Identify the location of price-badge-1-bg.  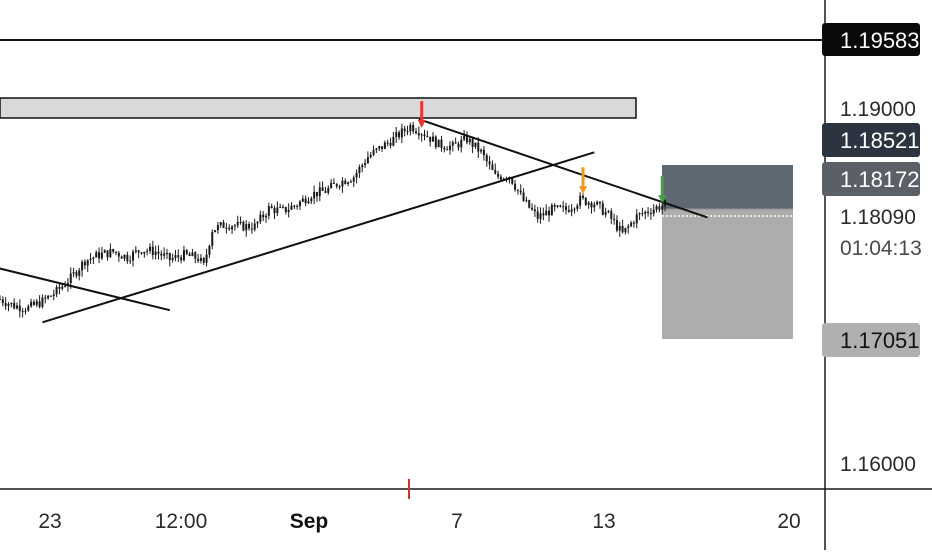
(871, 39).